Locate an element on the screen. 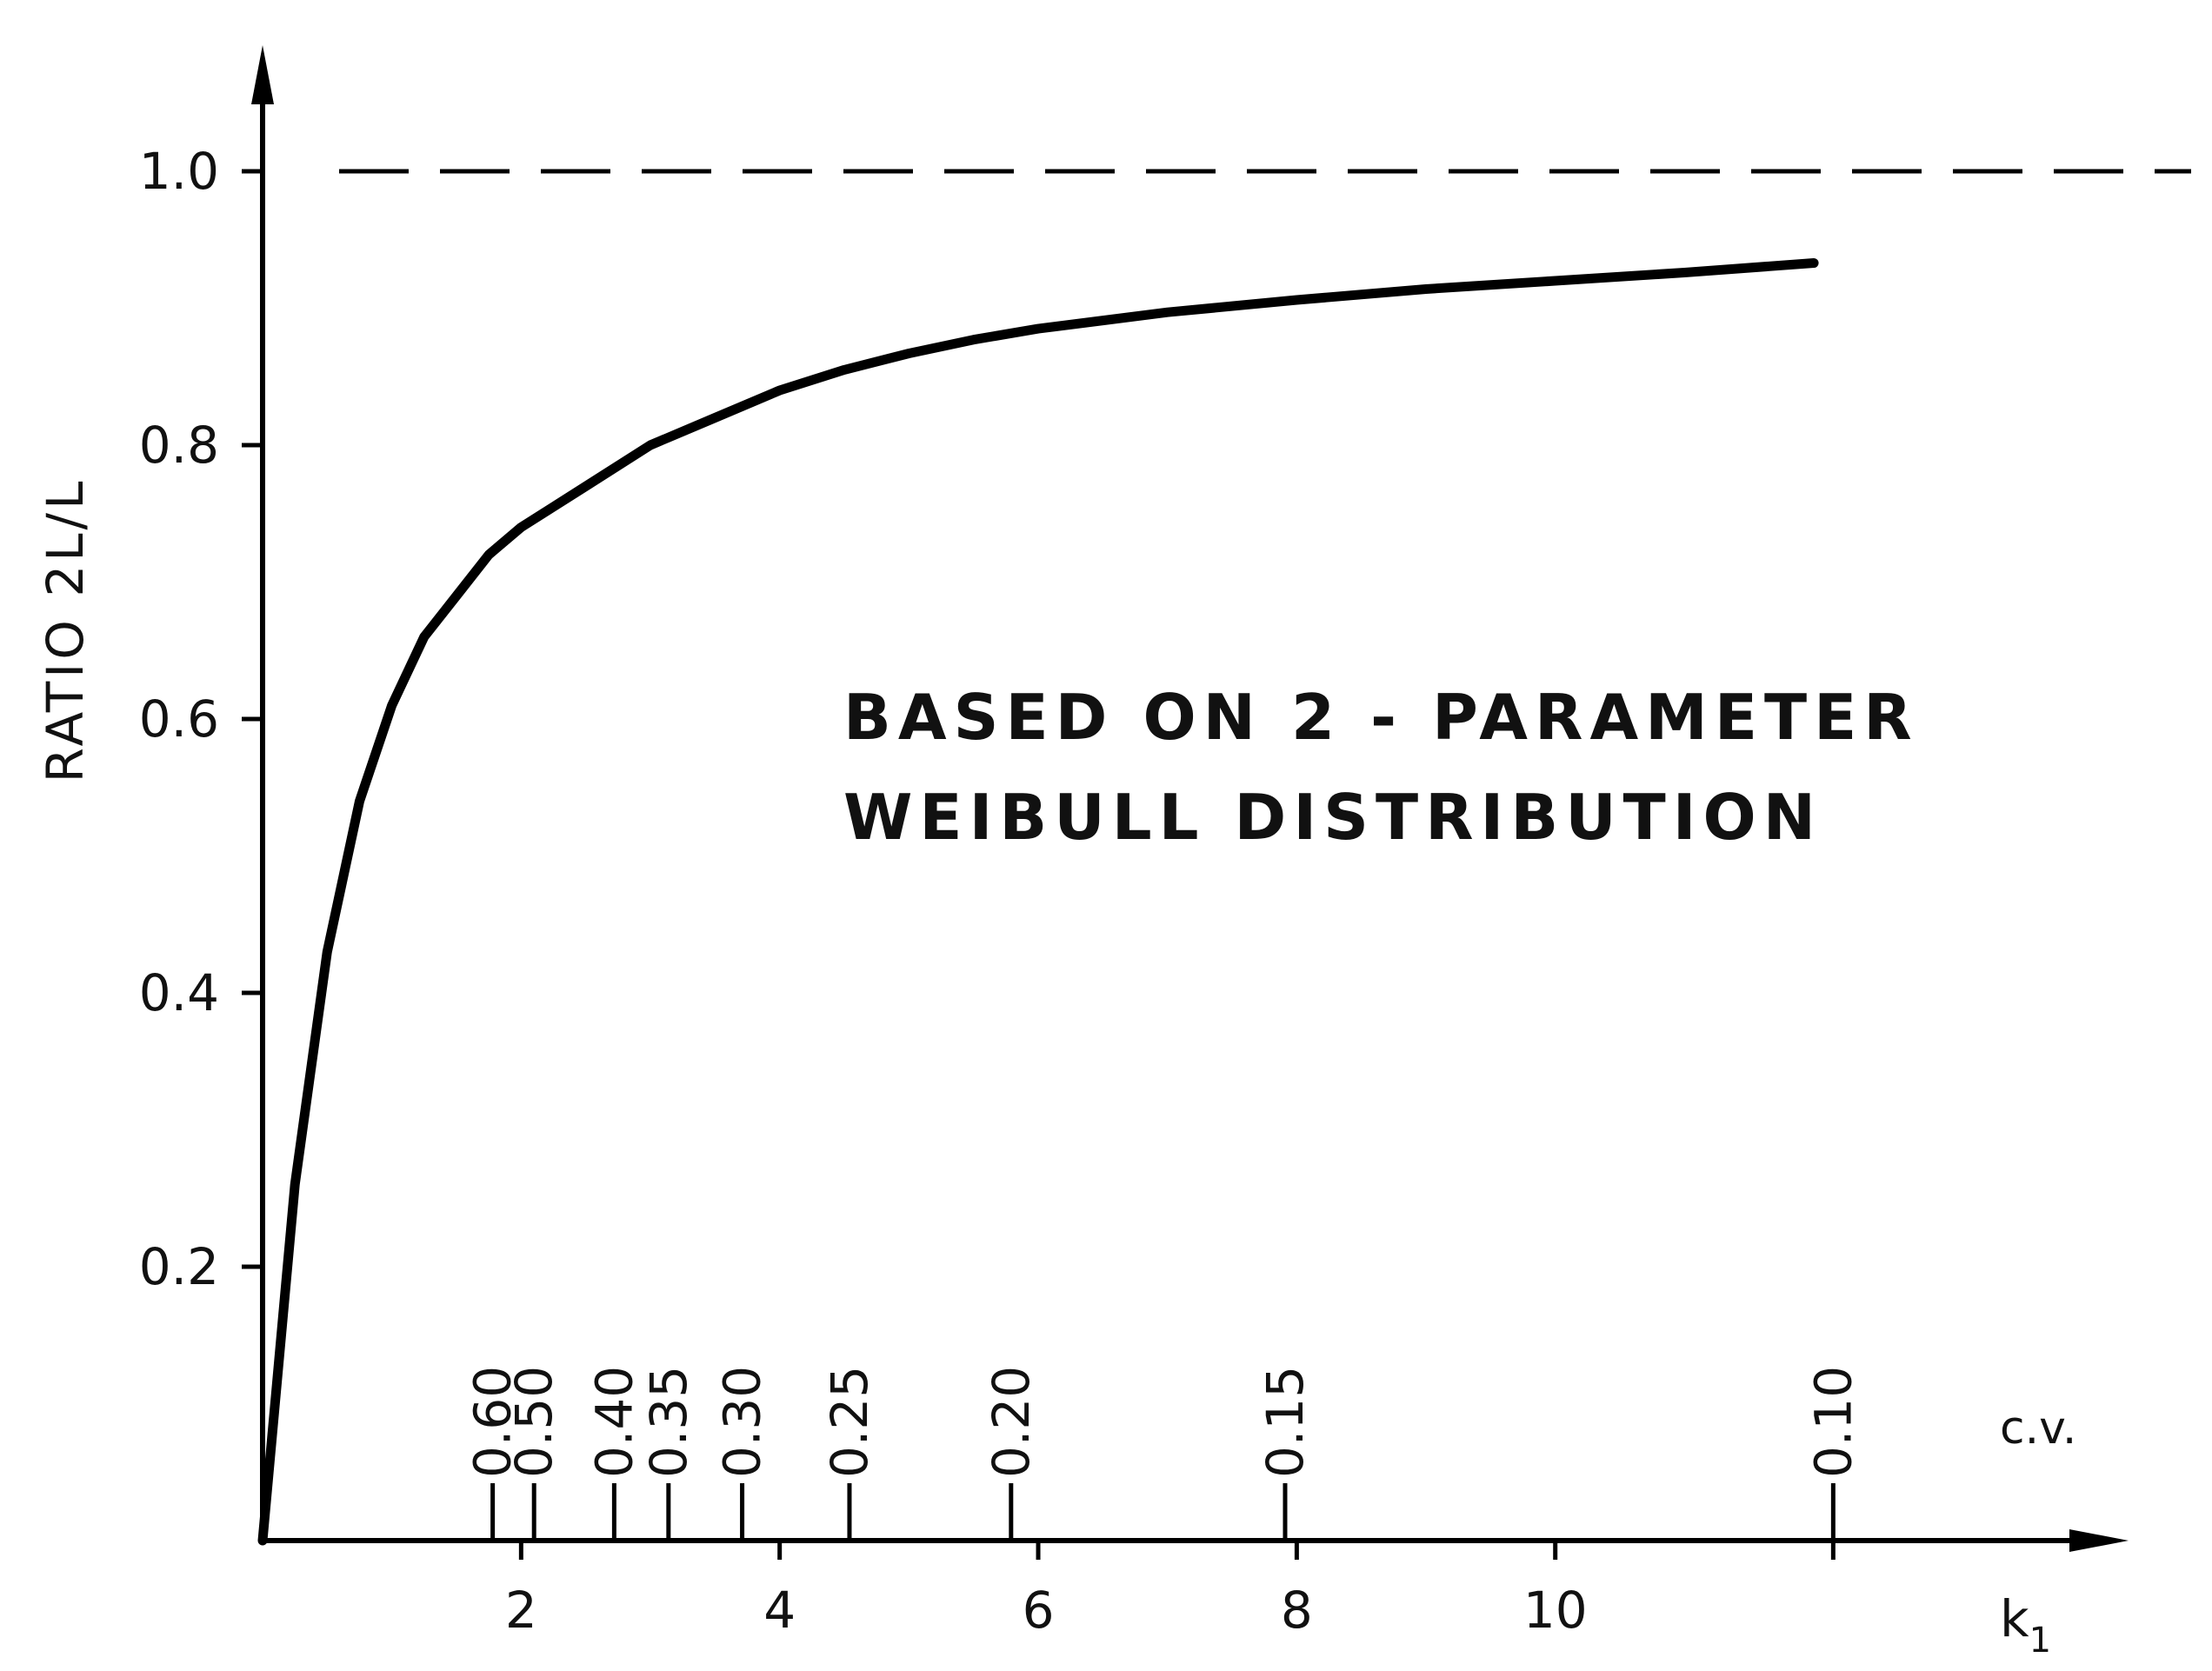 This screenshot has width=2212, height=1671. y-axis-title: RATIO 2L/L is located at coordinates (65, 630).